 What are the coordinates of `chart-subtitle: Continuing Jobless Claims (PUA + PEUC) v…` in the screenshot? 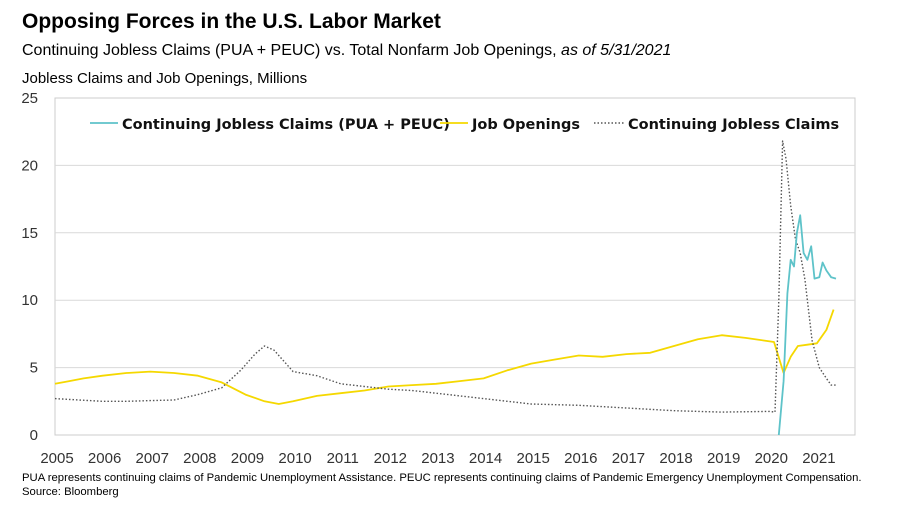 It's located at (346, 51).